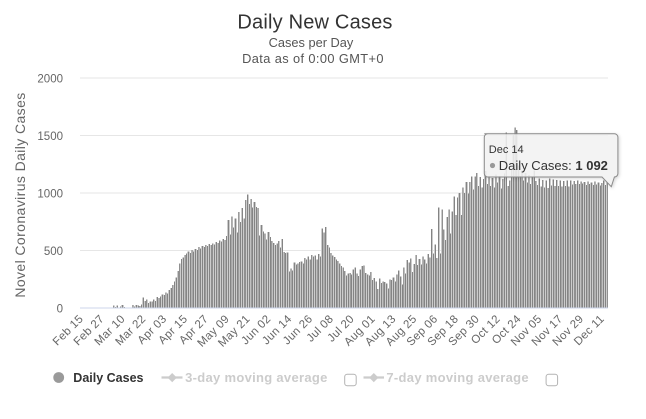 This screenshot has width=646, height=419. Describe the element at coordinates (506, 150) in the screenshot. I see `svg-text: Dec 14` at that location.